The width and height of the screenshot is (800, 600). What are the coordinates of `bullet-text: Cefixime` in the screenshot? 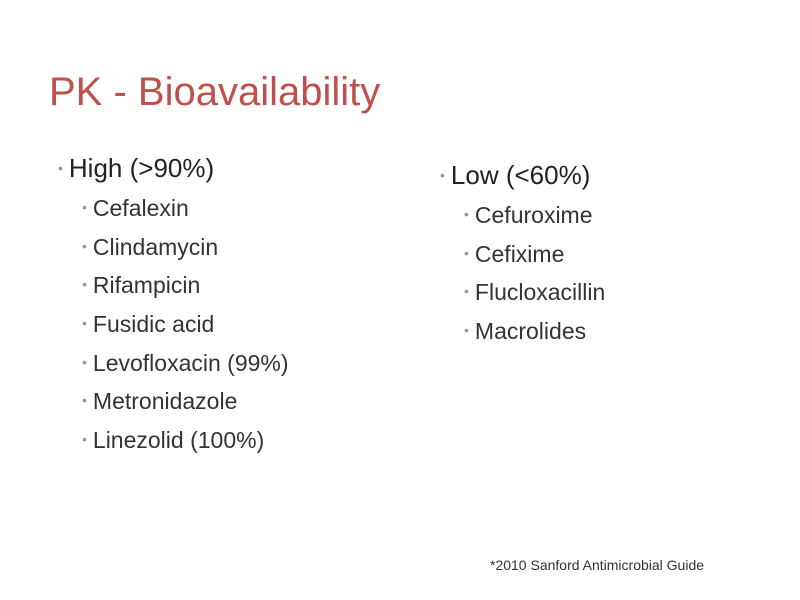 It's located at (519, 253).